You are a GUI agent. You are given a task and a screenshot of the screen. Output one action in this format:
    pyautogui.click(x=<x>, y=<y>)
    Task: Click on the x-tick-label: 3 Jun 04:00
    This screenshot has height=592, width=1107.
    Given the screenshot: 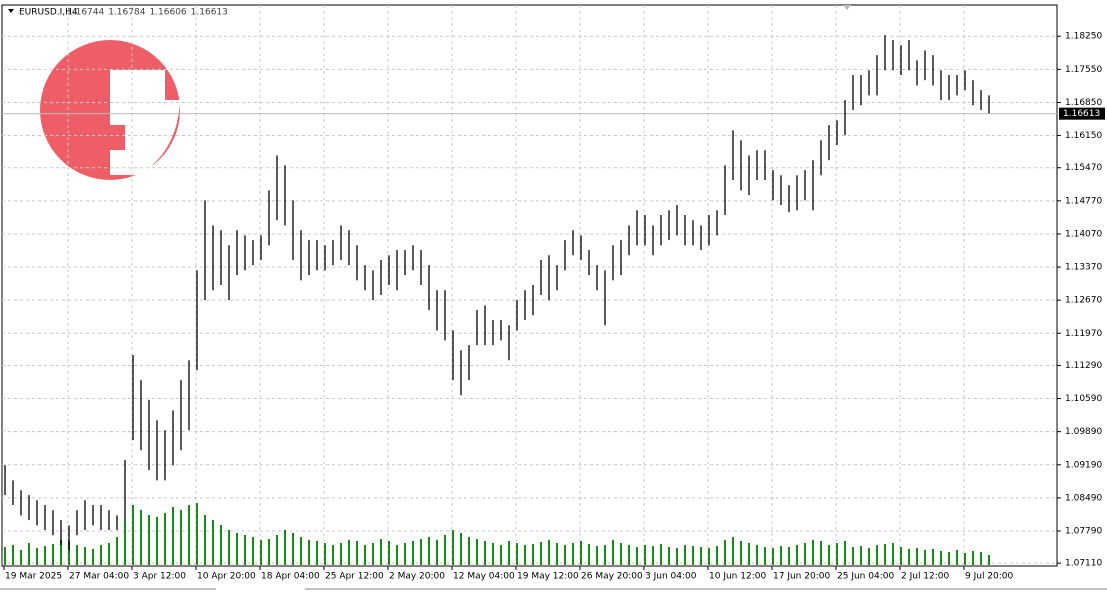 What is the action you would take?
    pyautogui.click(x=671, y=577)
    